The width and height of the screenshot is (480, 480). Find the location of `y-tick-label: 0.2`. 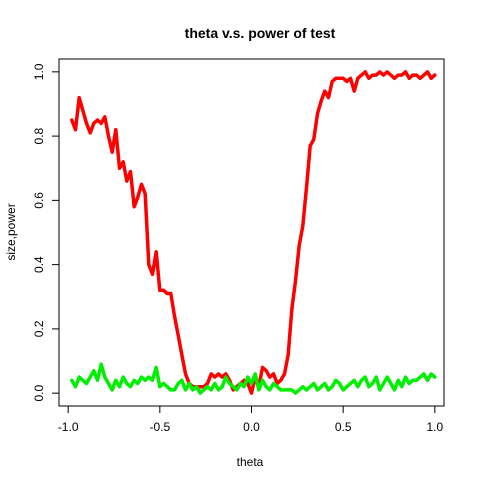

y-tick-label: 0.2 is located at coordinates (39, 328).